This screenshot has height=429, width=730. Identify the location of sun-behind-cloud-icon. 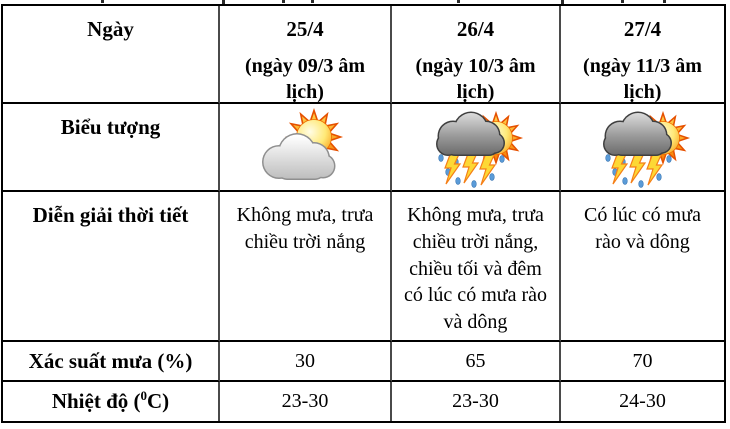
(302, 144).